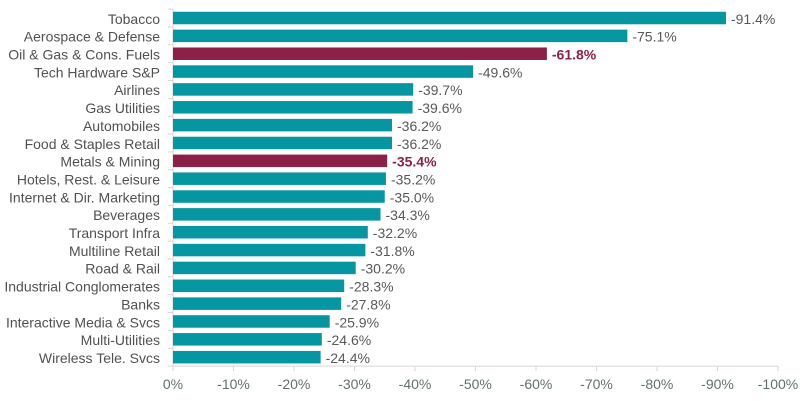 This screenshot has width=800, height=401. Describe the element at coordinates (84, 197) in the screenshot. I see `svg-text: Internet & Dir. Marketing` at that location.